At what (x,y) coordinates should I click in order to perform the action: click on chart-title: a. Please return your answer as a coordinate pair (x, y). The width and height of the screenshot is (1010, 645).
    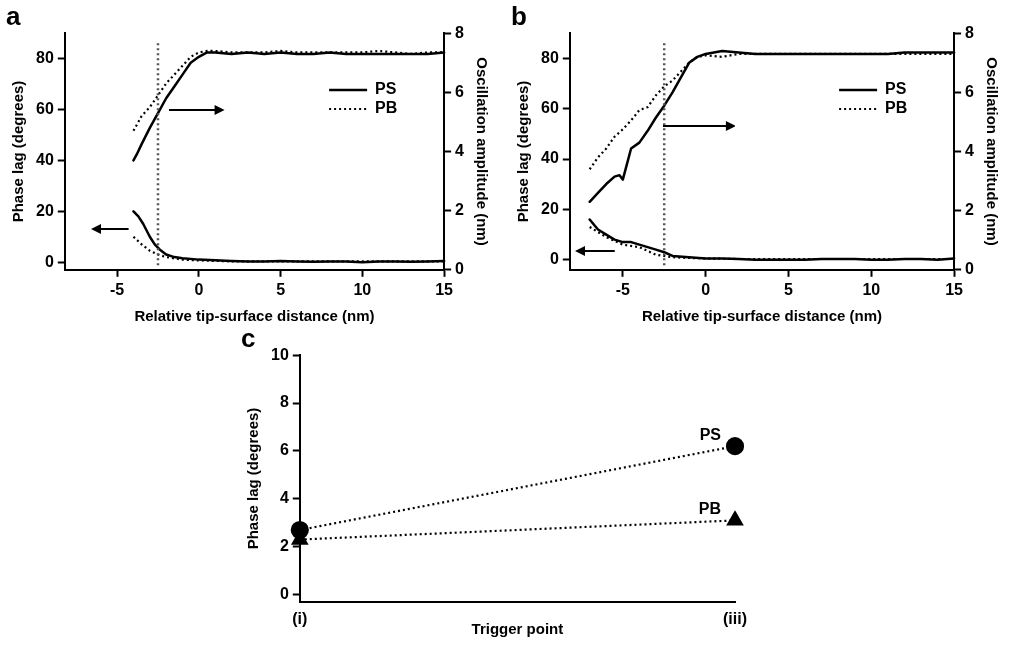
    Looking at the image, I should click on (13, 15).